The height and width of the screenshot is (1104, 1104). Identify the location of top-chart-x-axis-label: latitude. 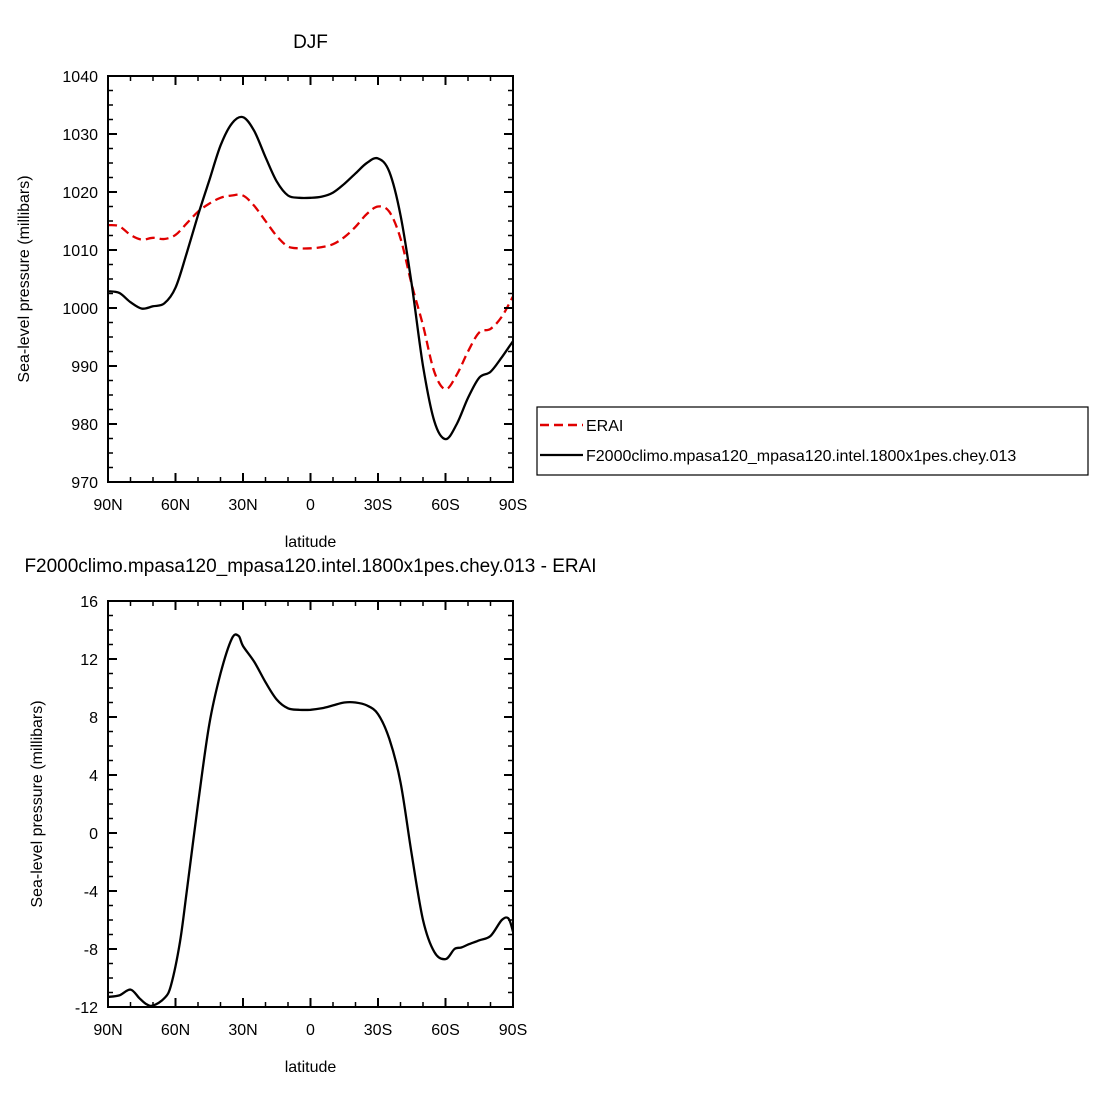
(311, 542).